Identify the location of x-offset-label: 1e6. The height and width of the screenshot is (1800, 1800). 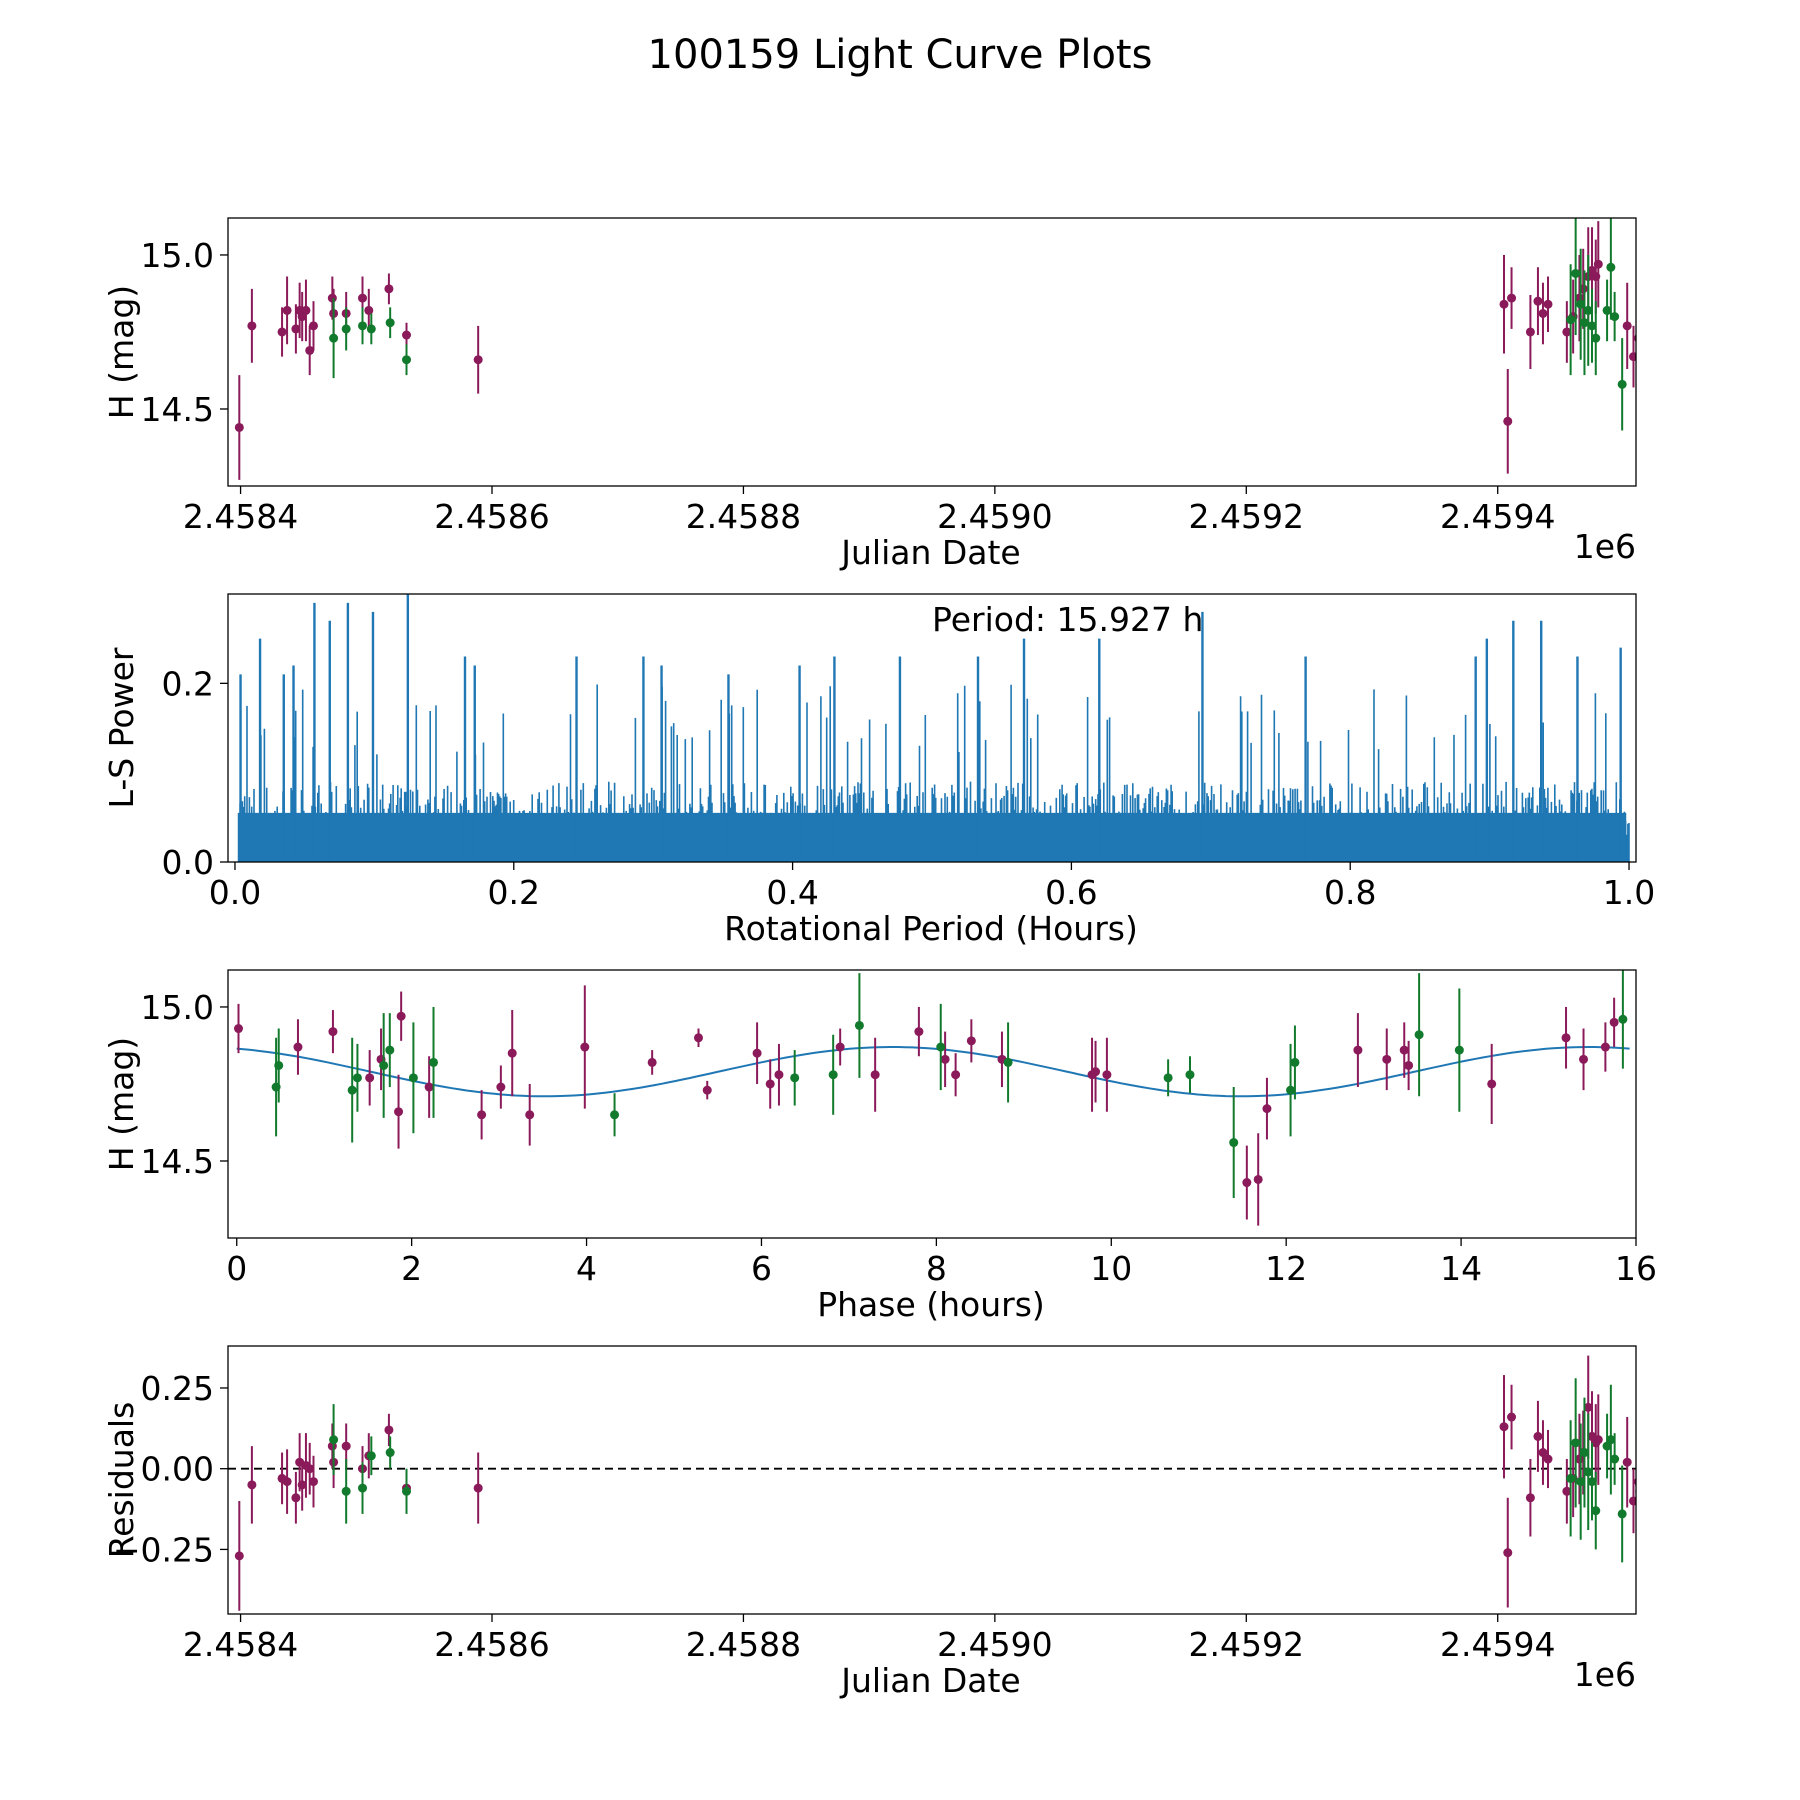
(1605, 546).